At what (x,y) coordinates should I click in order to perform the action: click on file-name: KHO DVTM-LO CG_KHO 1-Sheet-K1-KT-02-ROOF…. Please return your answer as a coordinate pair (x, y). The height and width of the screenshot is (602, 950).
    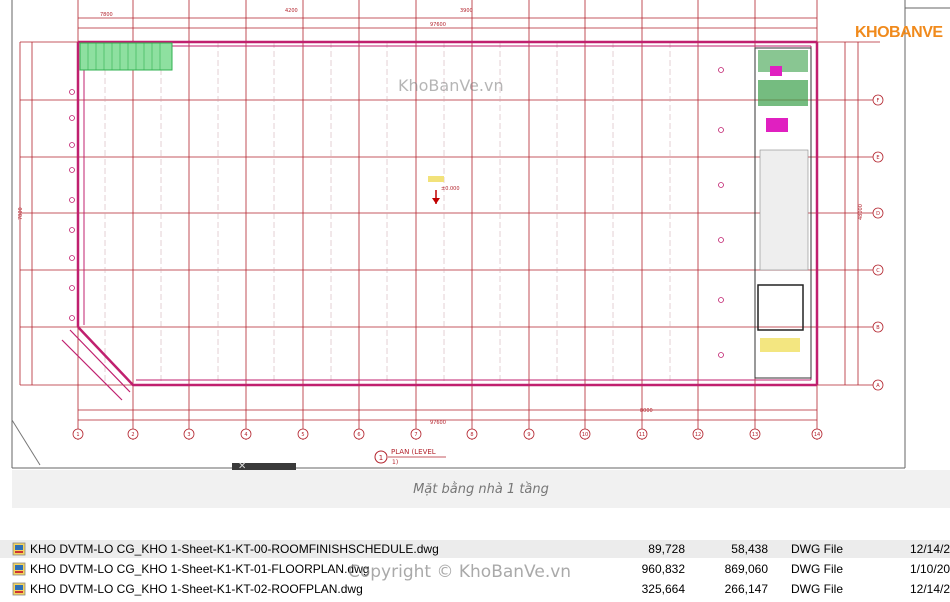
    Looking at the image, I should click on (196, 589).